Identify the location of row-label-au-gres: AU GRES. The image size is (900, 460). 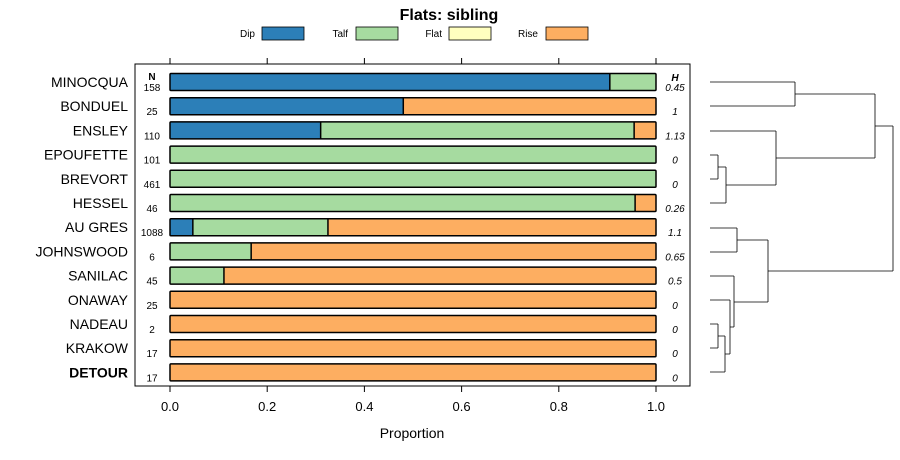
(96, 227).